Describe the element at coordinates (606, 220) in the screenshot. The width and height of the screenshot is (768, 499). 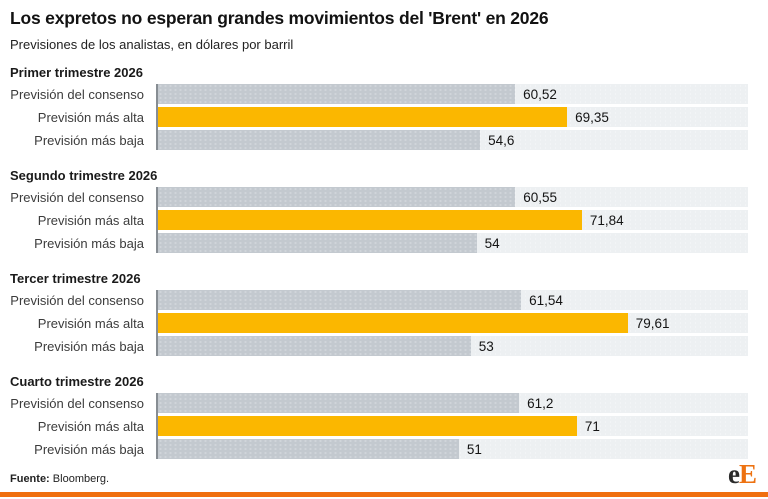
I see `value-label: 71,84` at that location.